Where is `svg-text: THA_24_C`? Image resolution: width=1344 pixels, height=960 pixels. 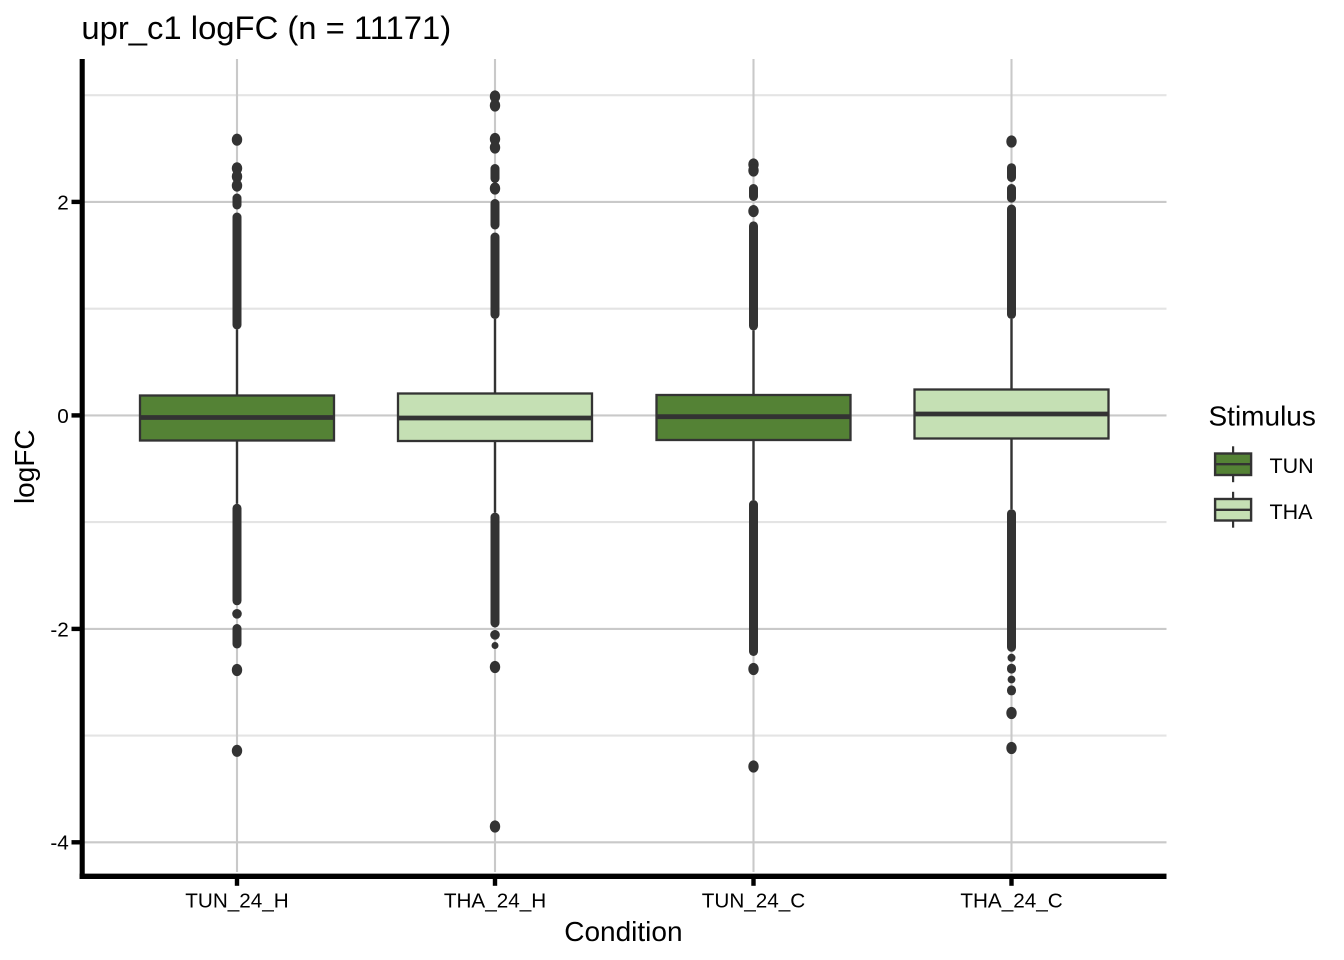
svg-text: THA_24_C is located at coordinates (1011, 901).